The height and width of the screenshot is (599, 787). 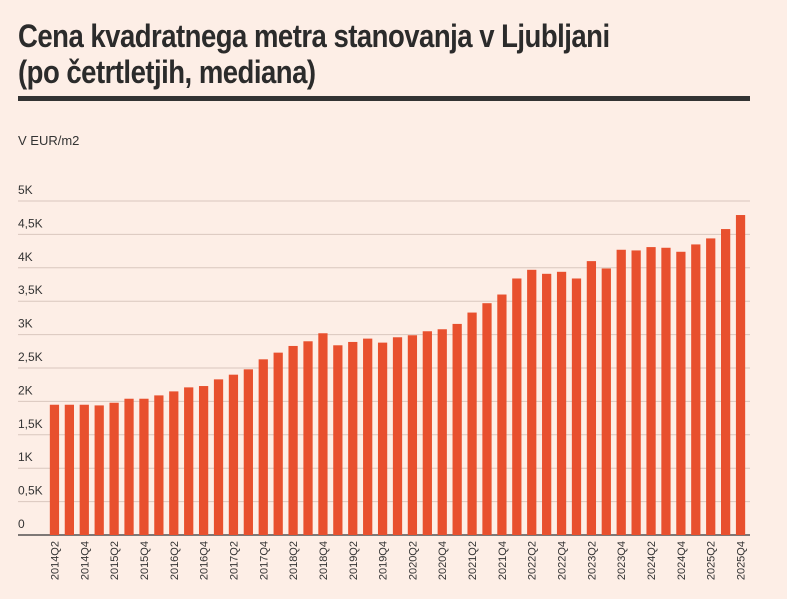 I want to click on bar-2025Q4, so click(x=740, y=375).